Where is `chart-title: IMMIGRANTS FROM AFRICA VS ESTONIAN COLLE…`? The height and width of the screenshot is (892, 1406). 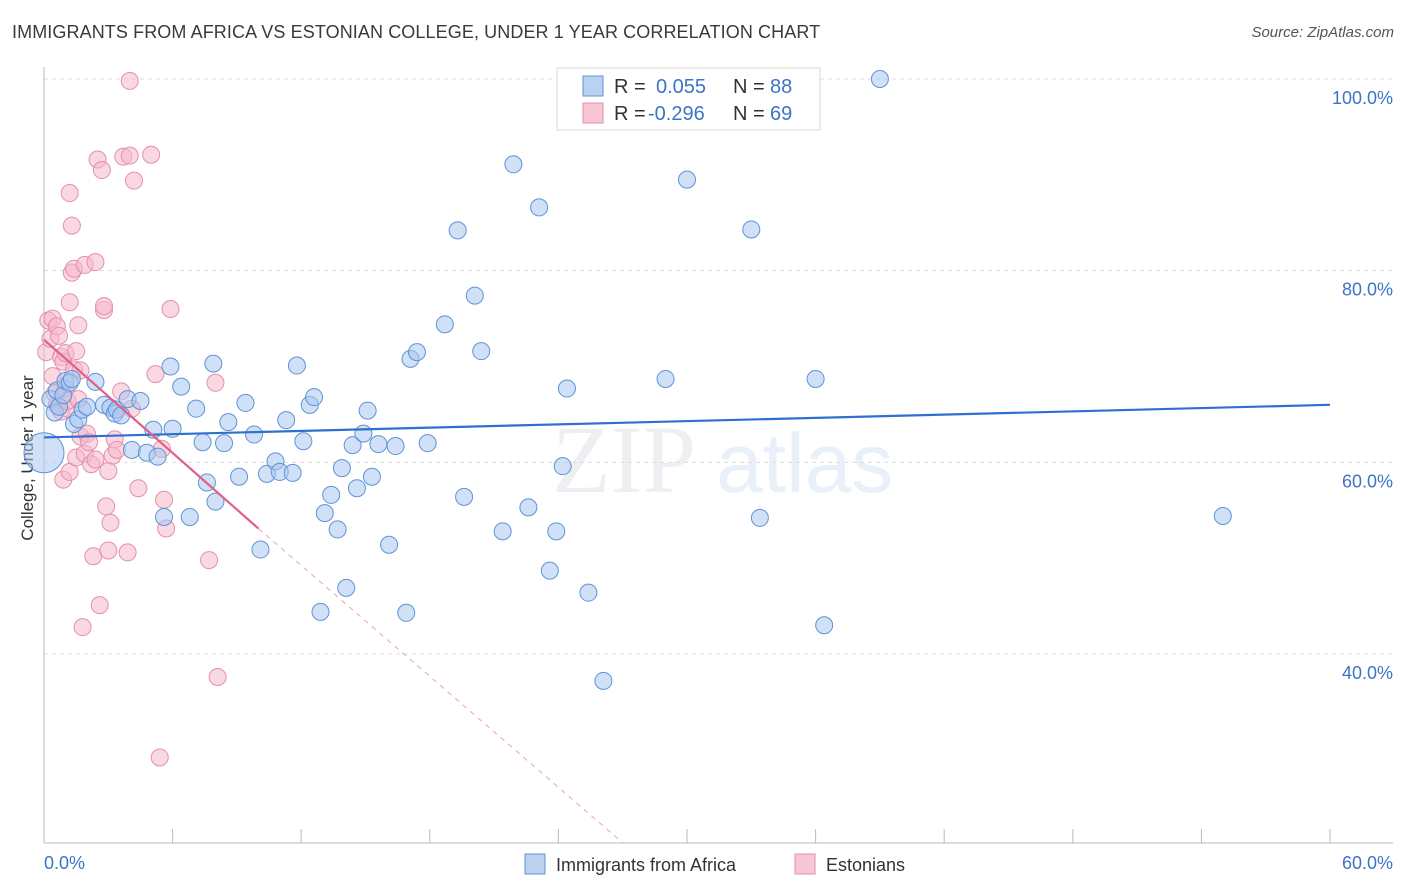
chart-title: IMMIGRANTS FROM AFRICA VS ESTONIAN COLLE… is located at coordinates (416, 32).